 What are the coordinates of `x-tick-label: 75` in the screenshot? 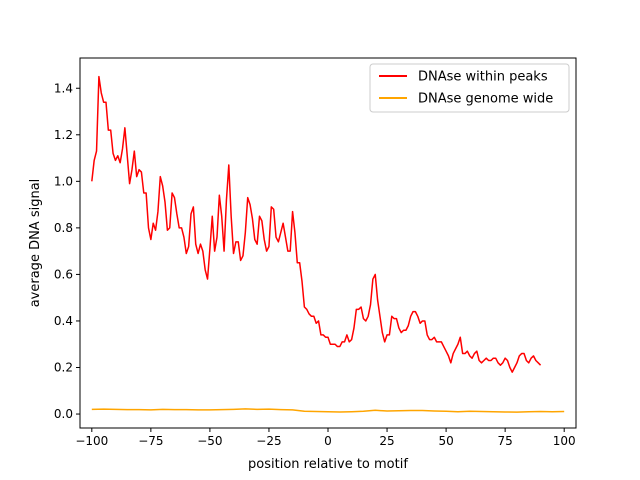 It's located at (505, 441).